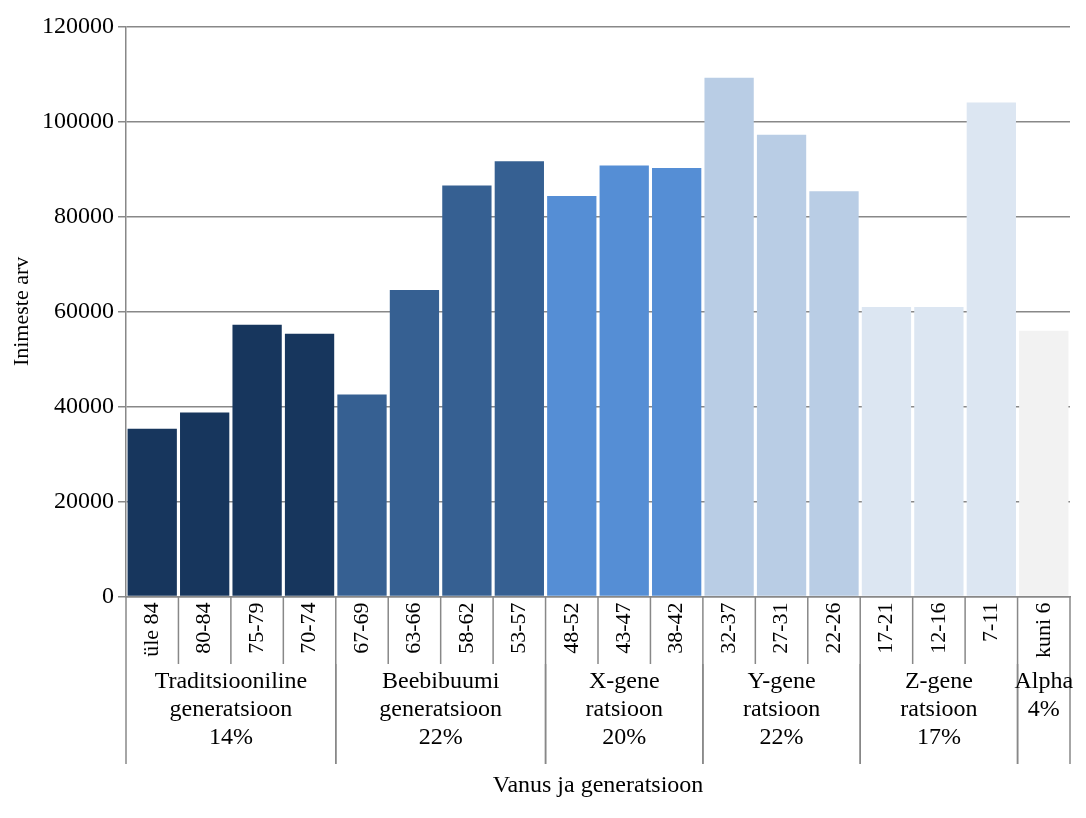 This screenshot has width=1086, height=818. I want to click on x-axis-title: Vanus ja generatsioon, so click(598, 784).